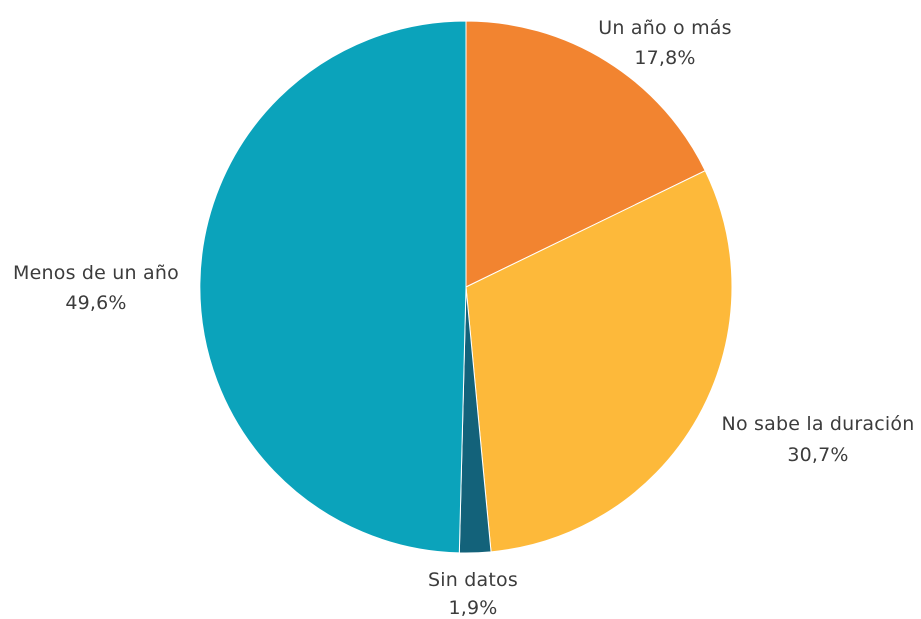 The image size is (921, 619). I want to click on label-sin-datos: Sin datos, so click(473, 580).